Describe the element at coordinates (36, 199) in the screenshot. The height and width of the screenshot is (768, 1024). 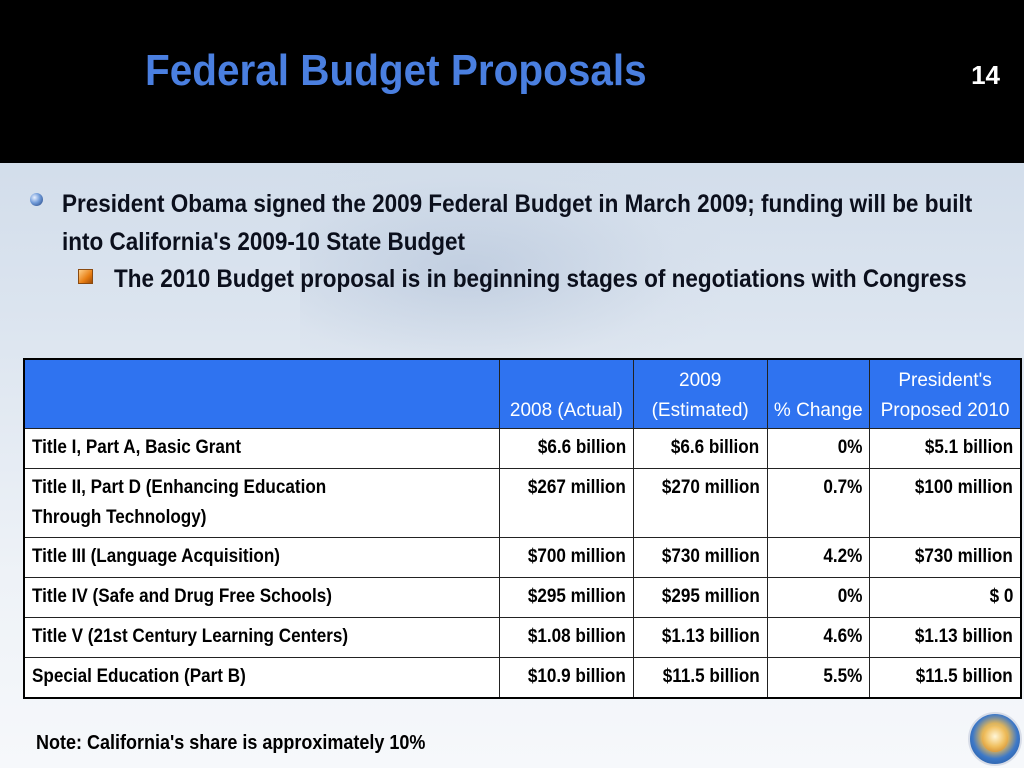
I see `blue-sphere-bullet-icon` at that location.